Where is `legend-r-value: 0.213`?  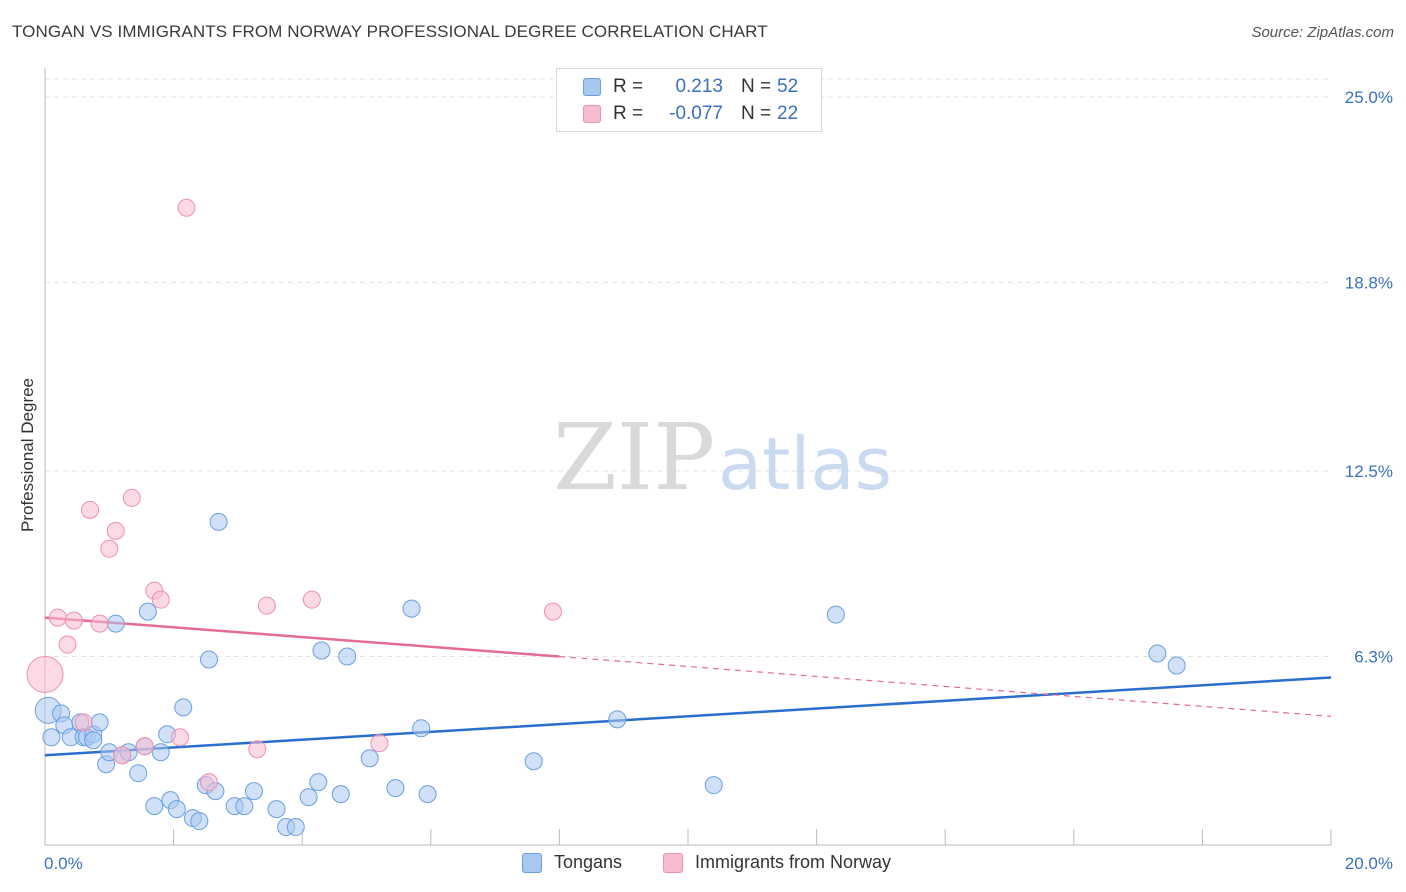
legend-r-value: 0.213 is located at coordinates (699, 86).